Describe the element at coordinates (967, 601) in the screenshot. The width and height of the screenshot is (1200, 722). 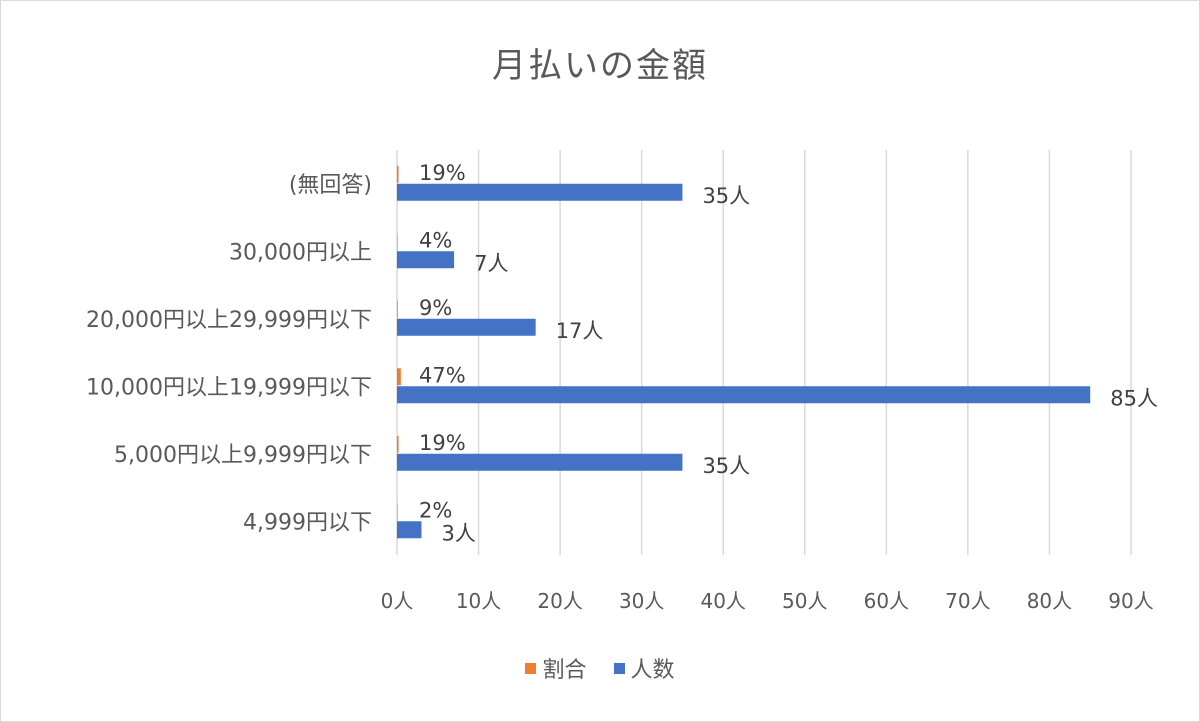
I see `x-tick-label: 70人` at that location.